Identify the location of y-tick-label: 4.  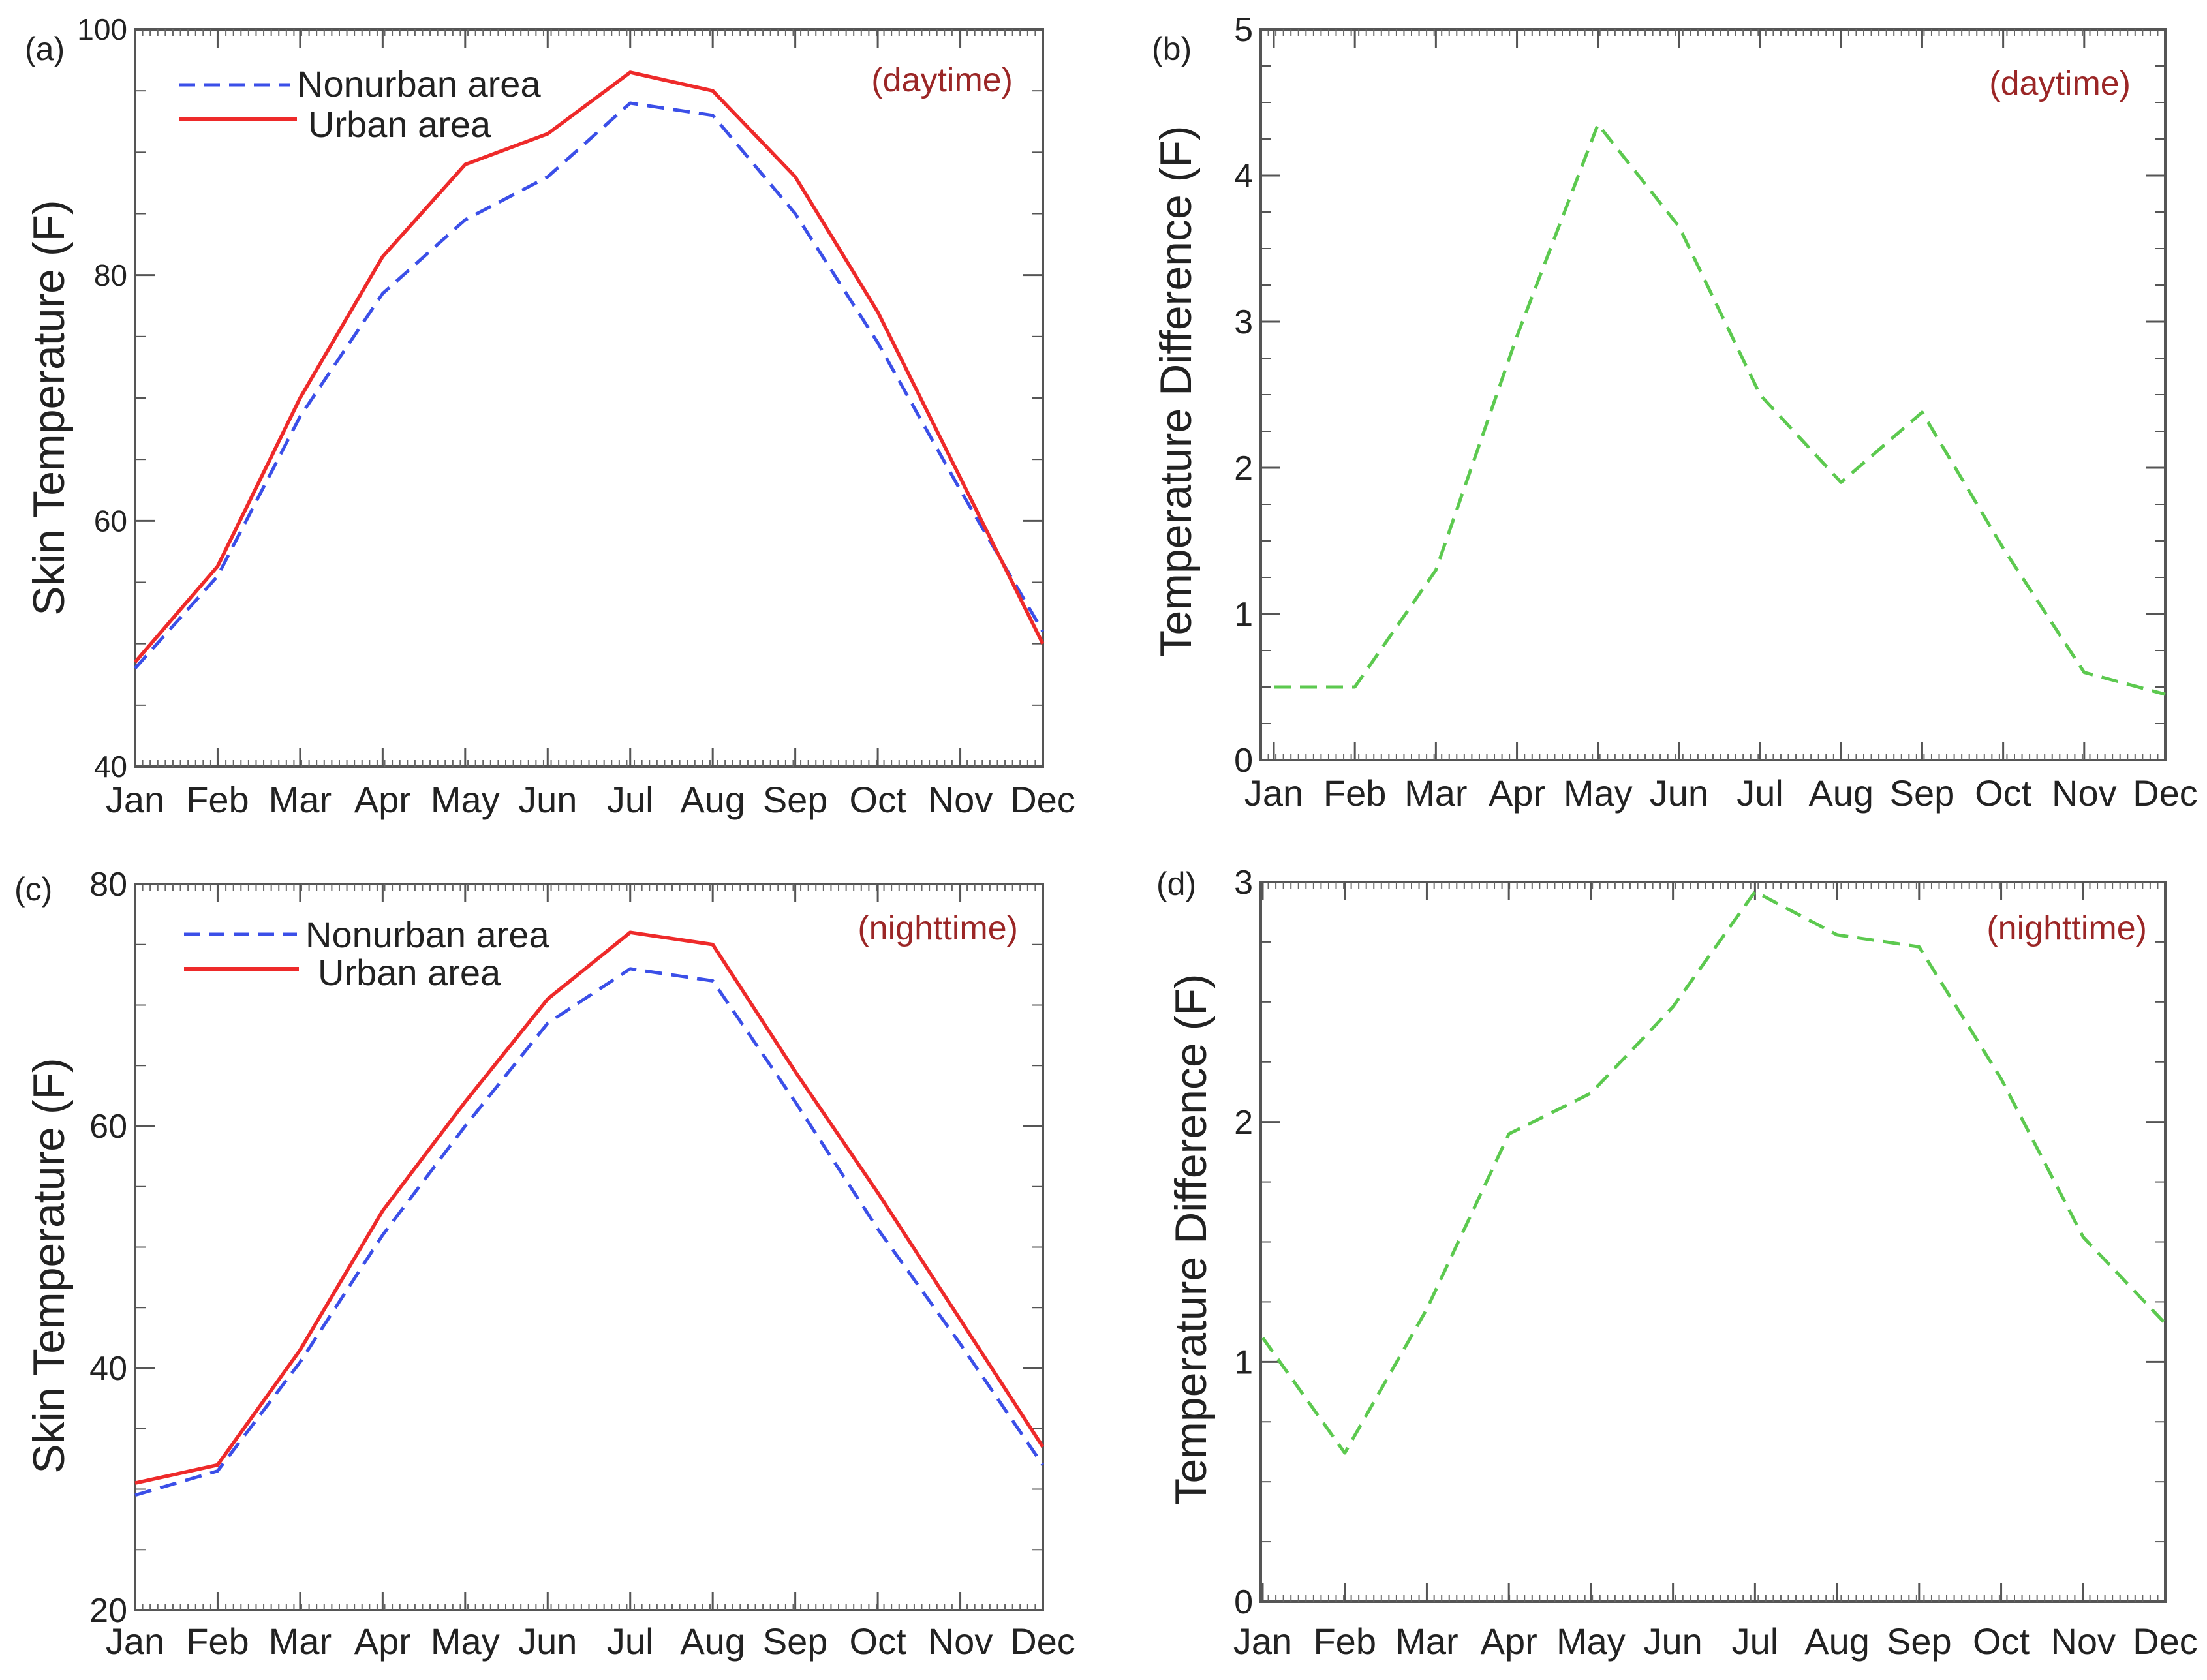
(1243, 176).